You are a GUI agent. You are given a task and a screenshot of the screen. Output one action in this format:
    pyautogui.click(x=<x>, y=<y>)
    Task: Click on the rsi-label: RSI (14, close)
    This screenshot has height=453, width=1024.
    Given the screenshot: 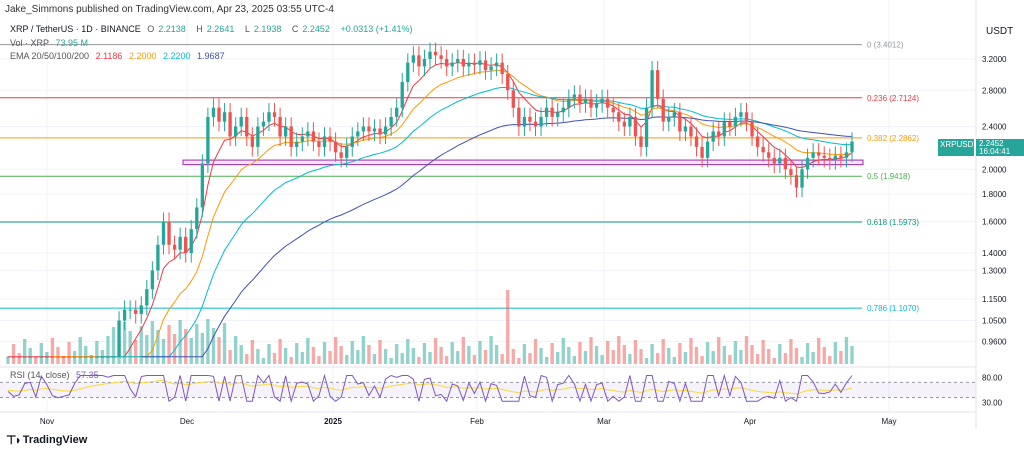 What is the action you would take?
    pyautogui.click(x=40, y=375)
    